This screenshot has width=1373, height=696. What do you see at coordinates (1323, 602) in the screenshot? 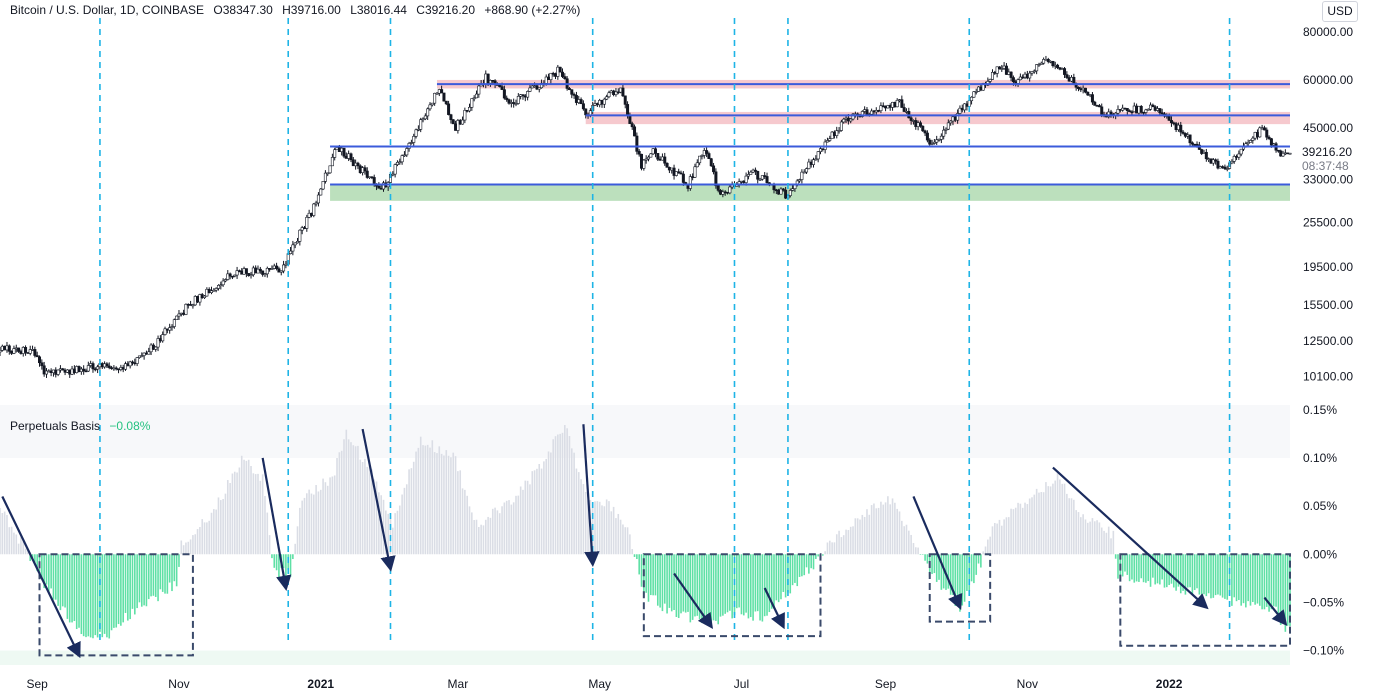
I see `basis-tick-label: −0.05%` at bounding box center [1323, 602].